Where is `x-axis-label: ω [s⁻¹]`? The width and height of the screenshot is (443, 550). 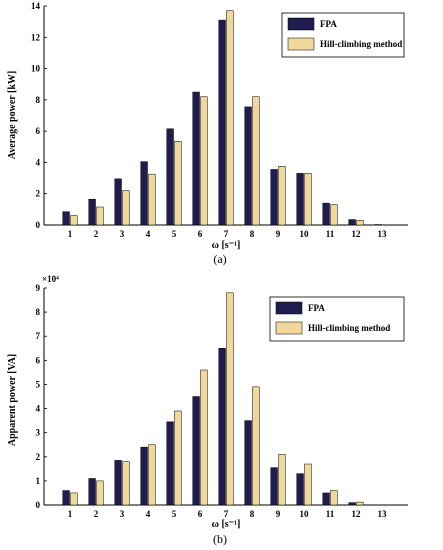 x-axis-label: ω [s⁻¹] is located at coordinates (226, 524).